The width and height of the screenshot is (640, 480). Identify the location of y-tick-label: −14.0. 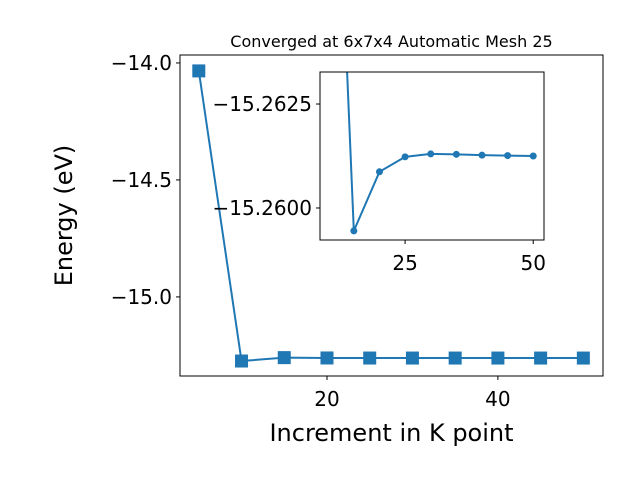
(141, 63).